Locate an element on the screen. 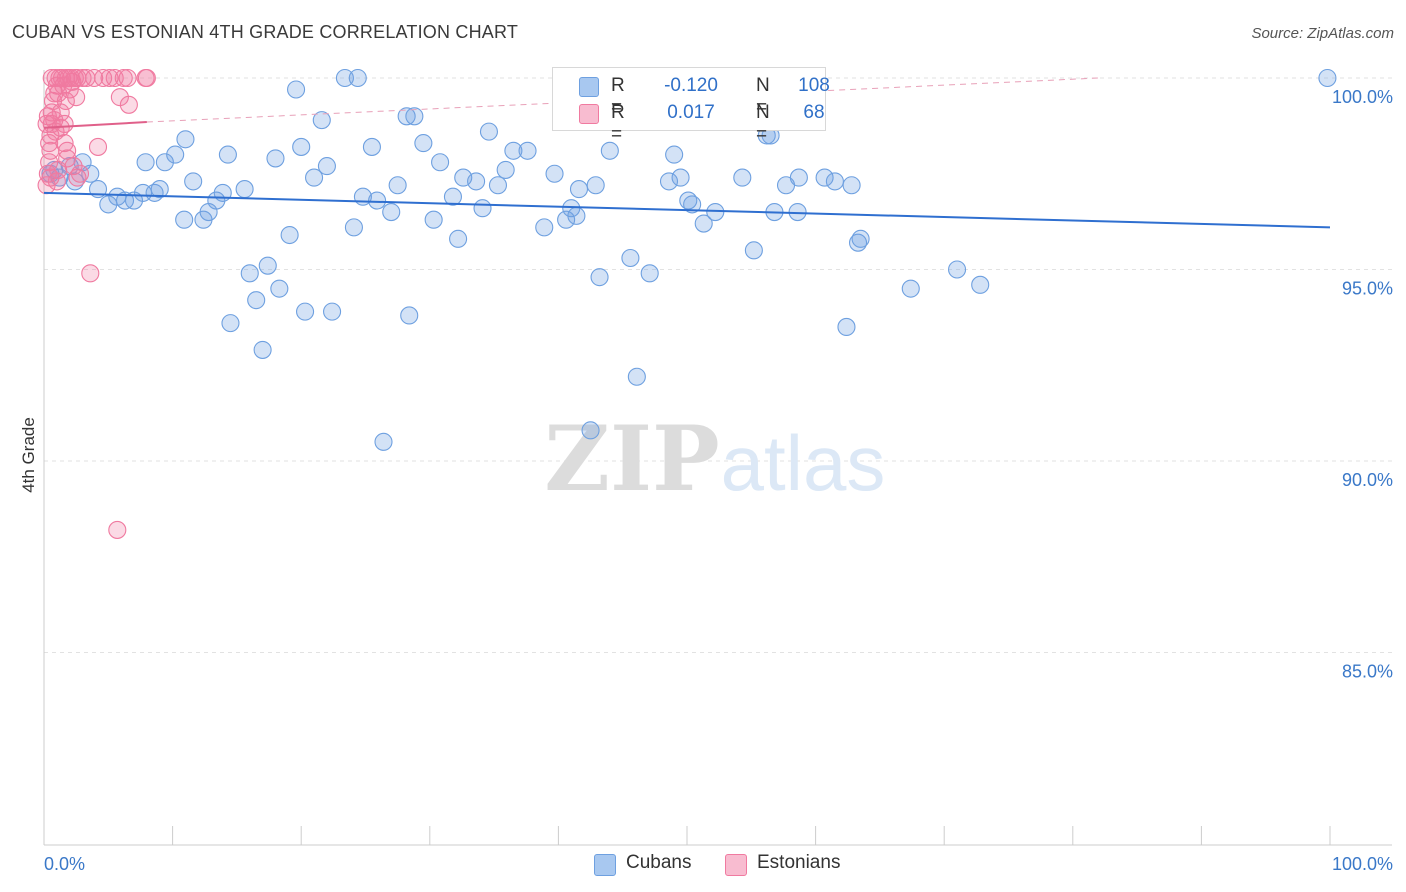  series-label-cubans: Cubans is located at coordinates (659, 862).